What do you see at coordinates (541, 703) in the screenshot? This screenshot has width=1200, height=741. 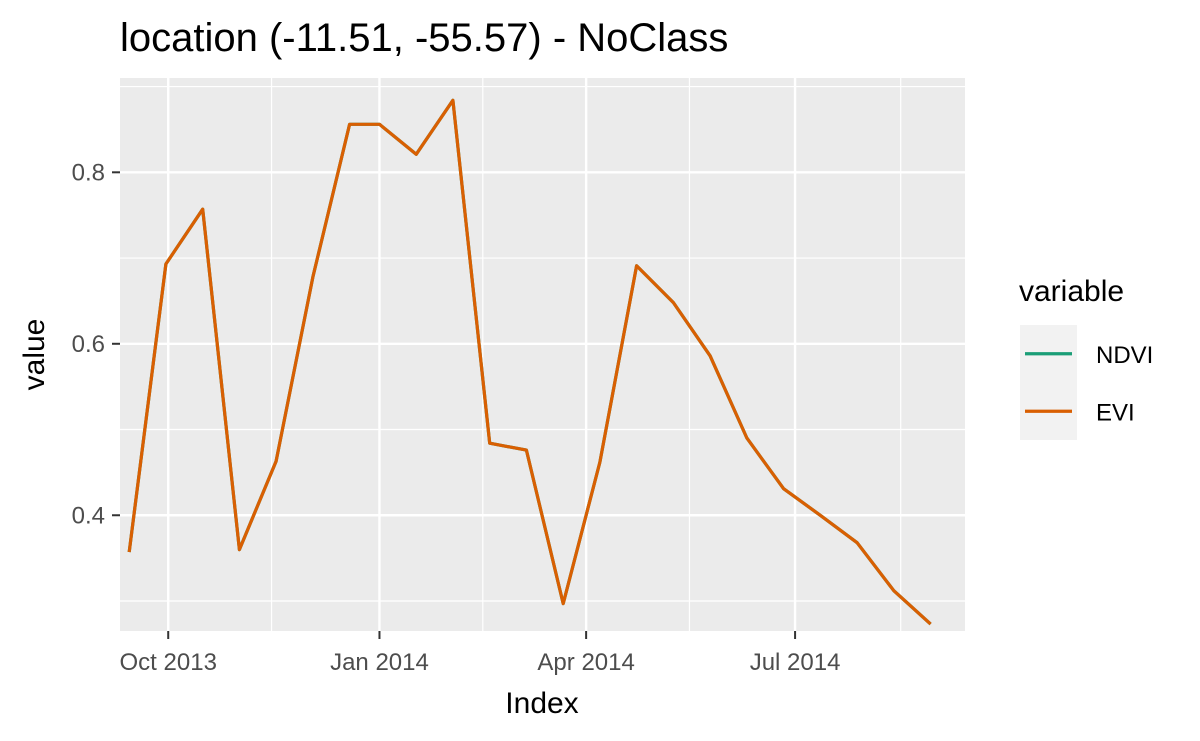 I see `x-axis-title: Index` at bounding box center [541, 703].